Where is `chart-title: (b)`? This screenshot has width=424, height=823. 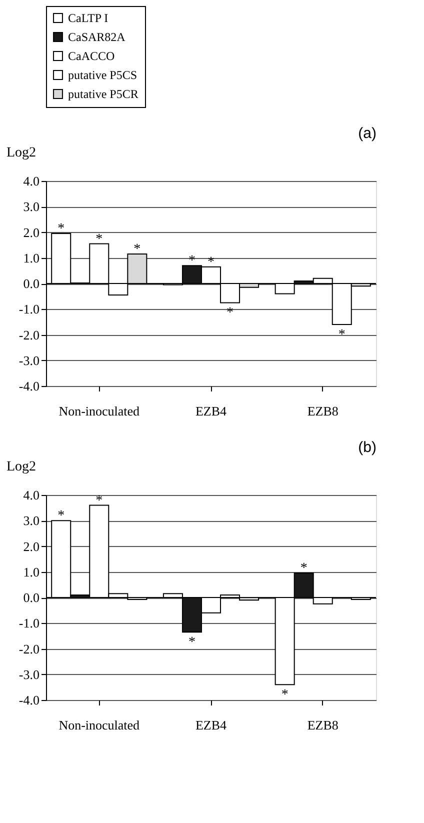 chart-title: (b) is located at coordinates (367, 447).